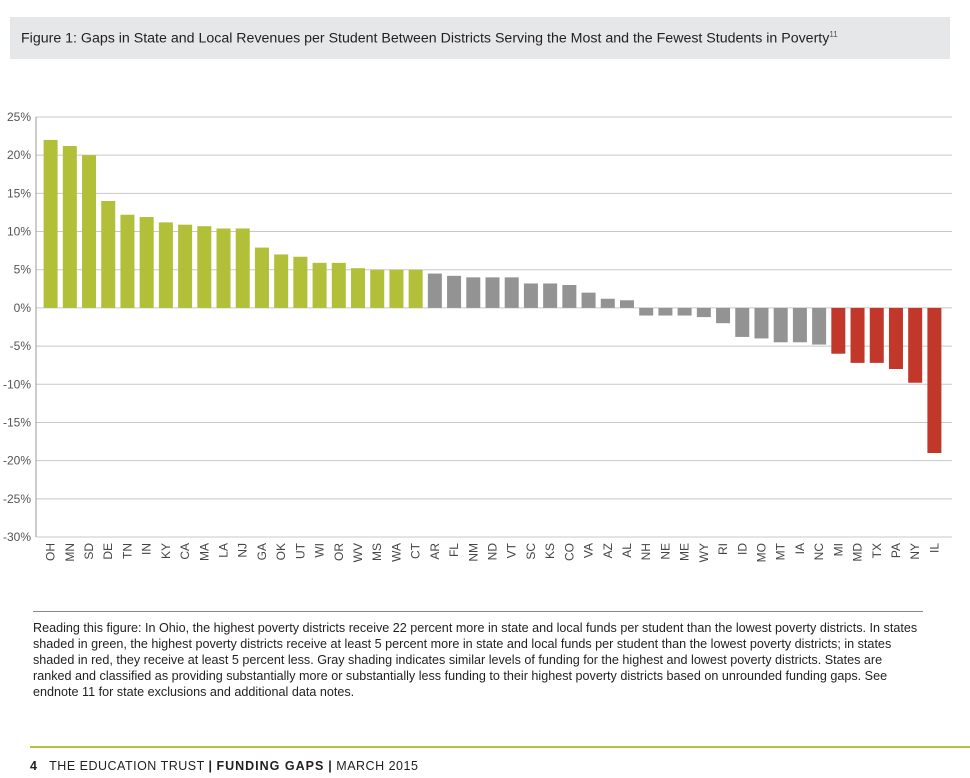 Image resolution: width=970 pixels, height=778 pixels. What do you see at coordinates (857, 335) in the screenshot?
I see `bar-md` at bounding box center [857, 335].